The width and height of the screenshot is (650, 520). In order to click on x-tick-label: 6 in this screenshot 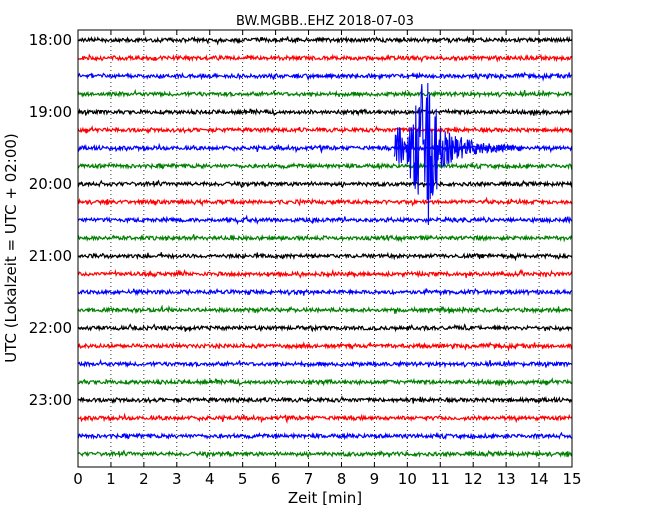, I will do `click(276, 479)`.